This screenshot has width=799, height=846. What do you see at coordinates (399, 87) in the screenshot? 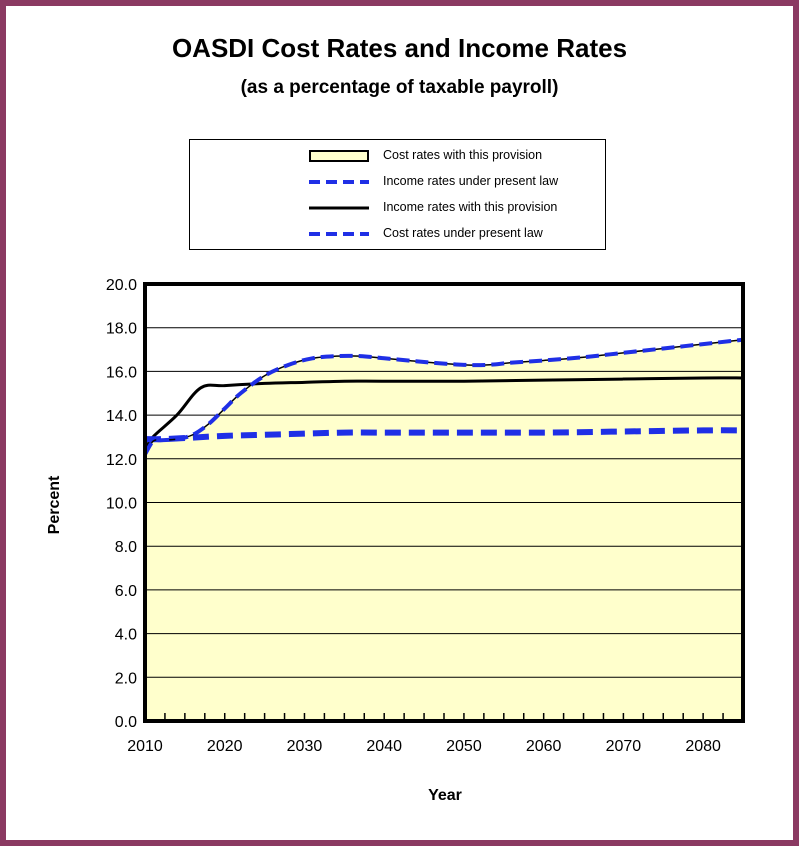
I see `chart-subtitle: (as a percentage of taxable payroll)` at bounding box center [399, 87].